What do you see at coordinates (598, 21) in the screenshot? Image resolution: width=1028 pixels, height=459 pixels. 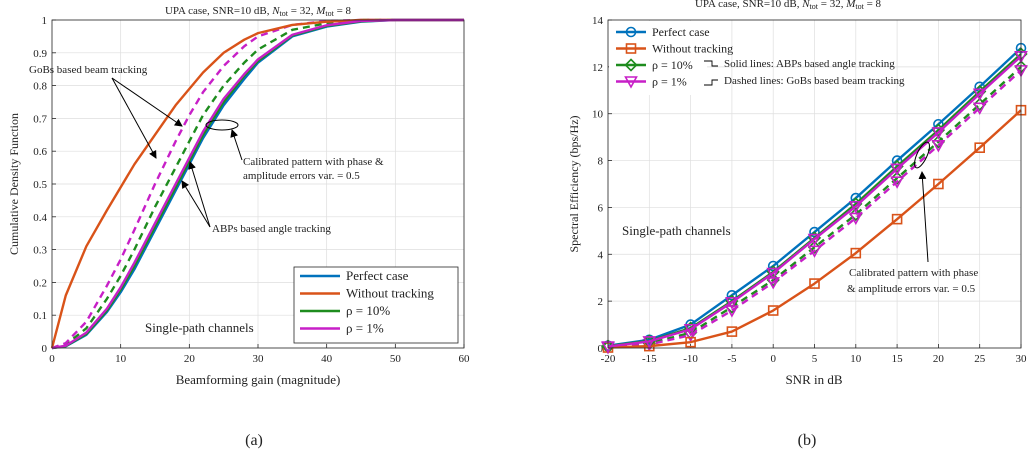 I see `y-tick-label: 14` at bounding box center [598, 21].